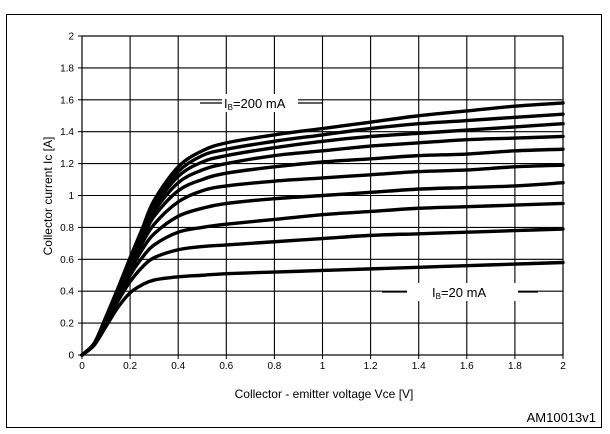  I want to click on y-tick-label: 1.2, so click(67, 164).